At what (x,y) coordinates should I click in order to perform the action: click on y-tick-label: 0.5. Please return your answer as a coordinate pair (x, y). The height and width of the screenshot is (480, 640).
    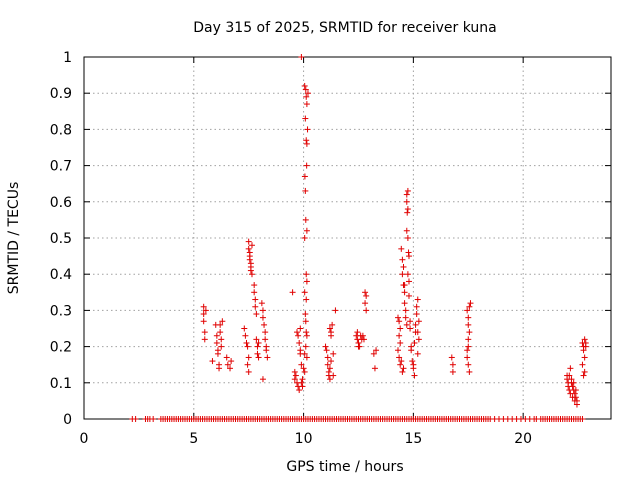
    Looking at the image, I should click on (61, 239).